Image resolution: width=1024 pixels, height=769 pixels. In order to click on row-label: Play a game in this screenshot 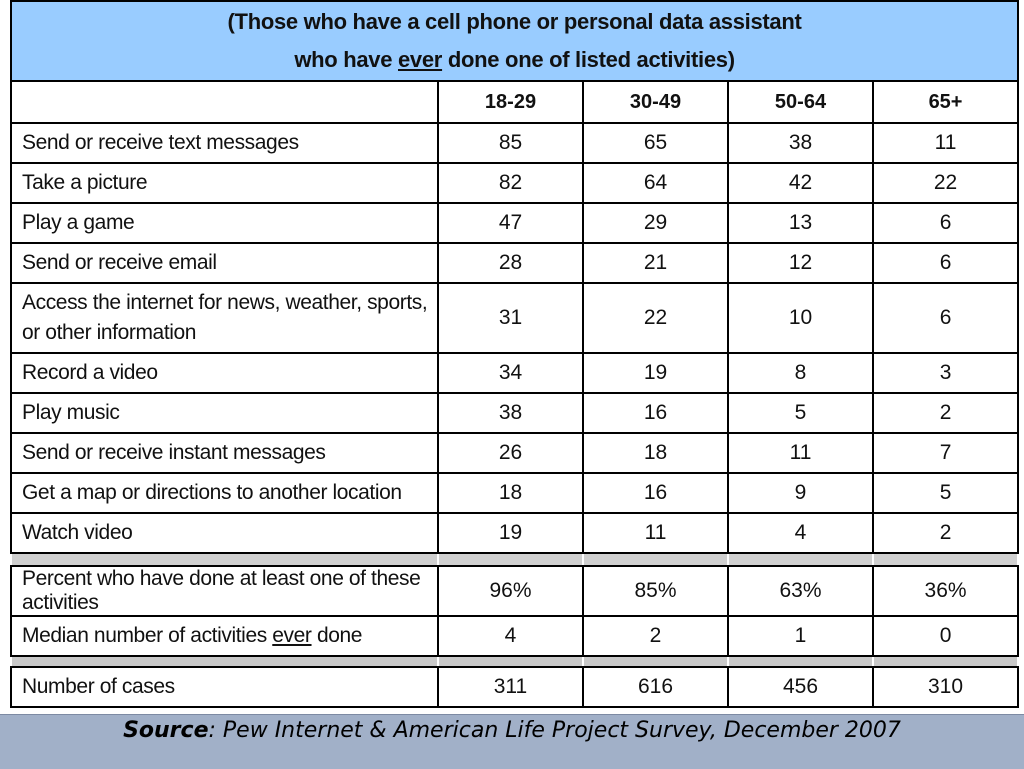, I will do `click(224, 223)`.